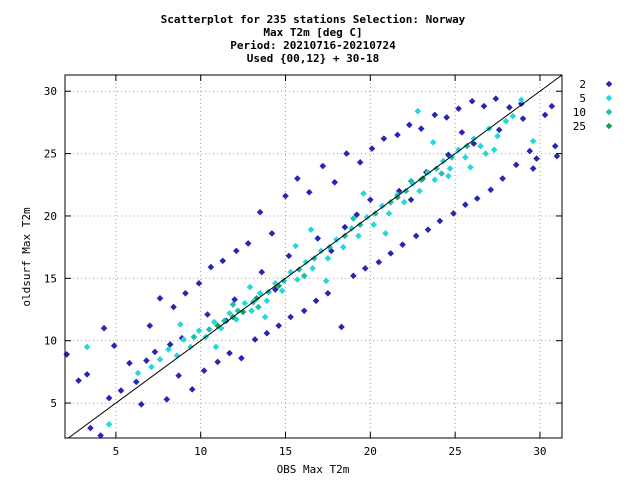  I want to click on y-tick-label: 20, so click(50, 216).